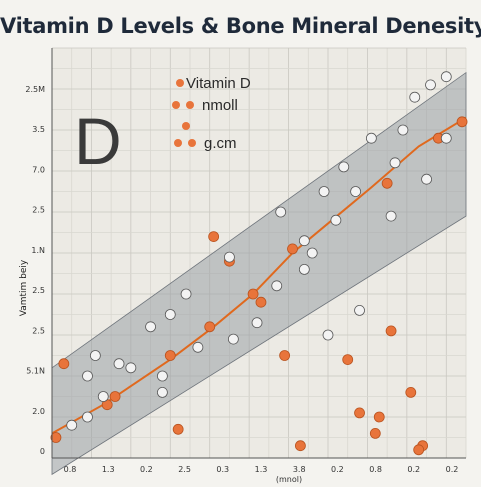  What do you see at coordinates (42, 451) in the screenshot?
I see `y-tick-label: 0` at bounding box center [42, 451].